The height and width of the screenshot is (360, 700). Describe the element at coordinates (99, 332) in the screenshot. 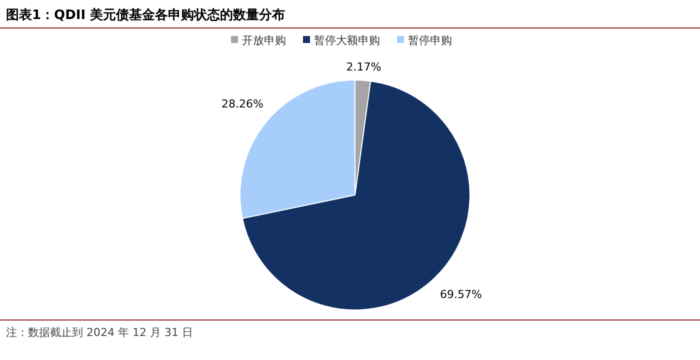

I see `text: 注：数据截止到 2024 年 12 月 31 日` at that location.